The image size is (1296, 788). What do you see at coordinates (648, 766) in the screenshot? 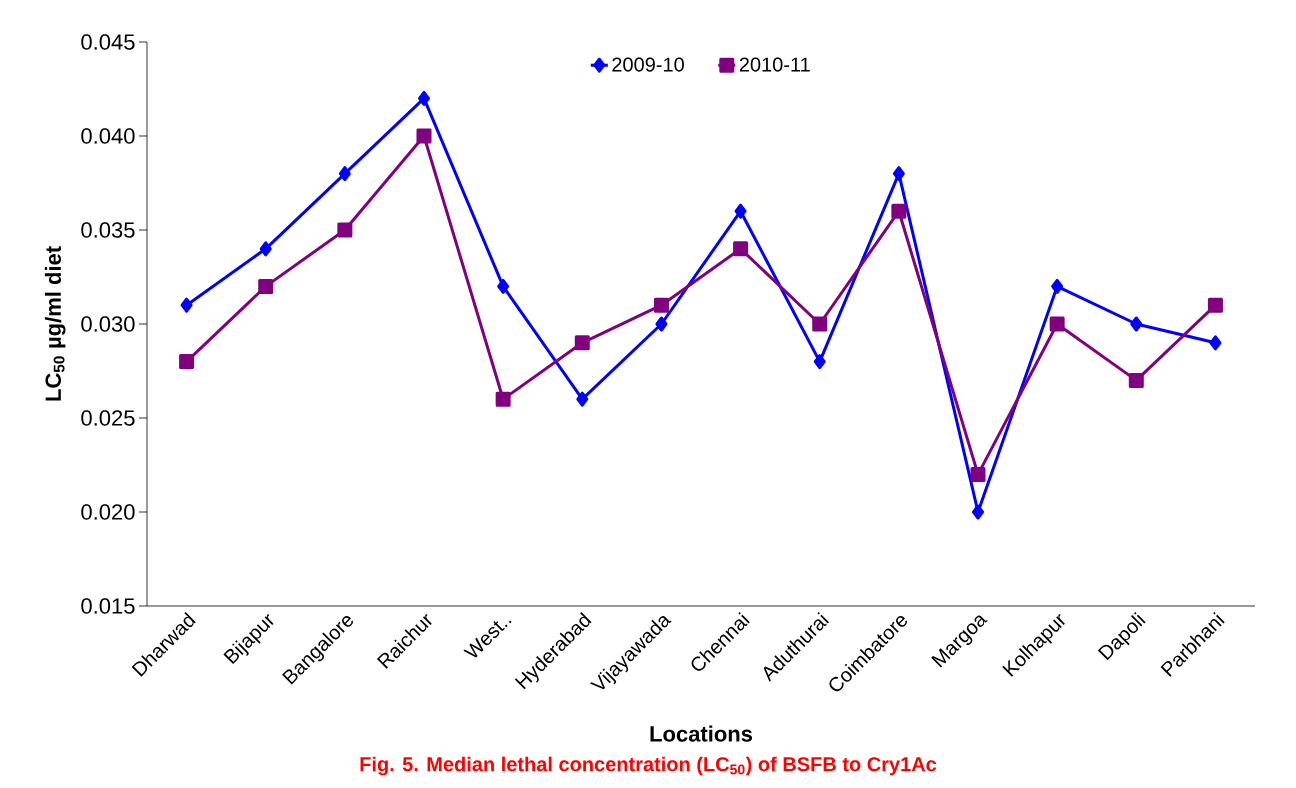
I see `text: Fig. 5. Median lethal concentration (LC$_{50}$) of BSFB to Cry1Ac` at bounding box center [648, 766].